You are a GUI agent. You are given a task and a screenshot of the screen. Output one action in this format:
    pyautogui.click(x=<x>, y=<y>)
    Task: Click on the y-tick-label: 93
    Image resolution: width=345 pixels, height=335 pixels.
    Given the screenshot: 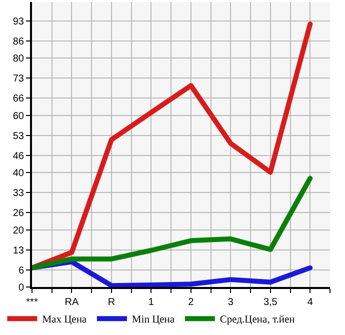 What is the action you would take?
    pyautogui.click(x=18, y=22)
    